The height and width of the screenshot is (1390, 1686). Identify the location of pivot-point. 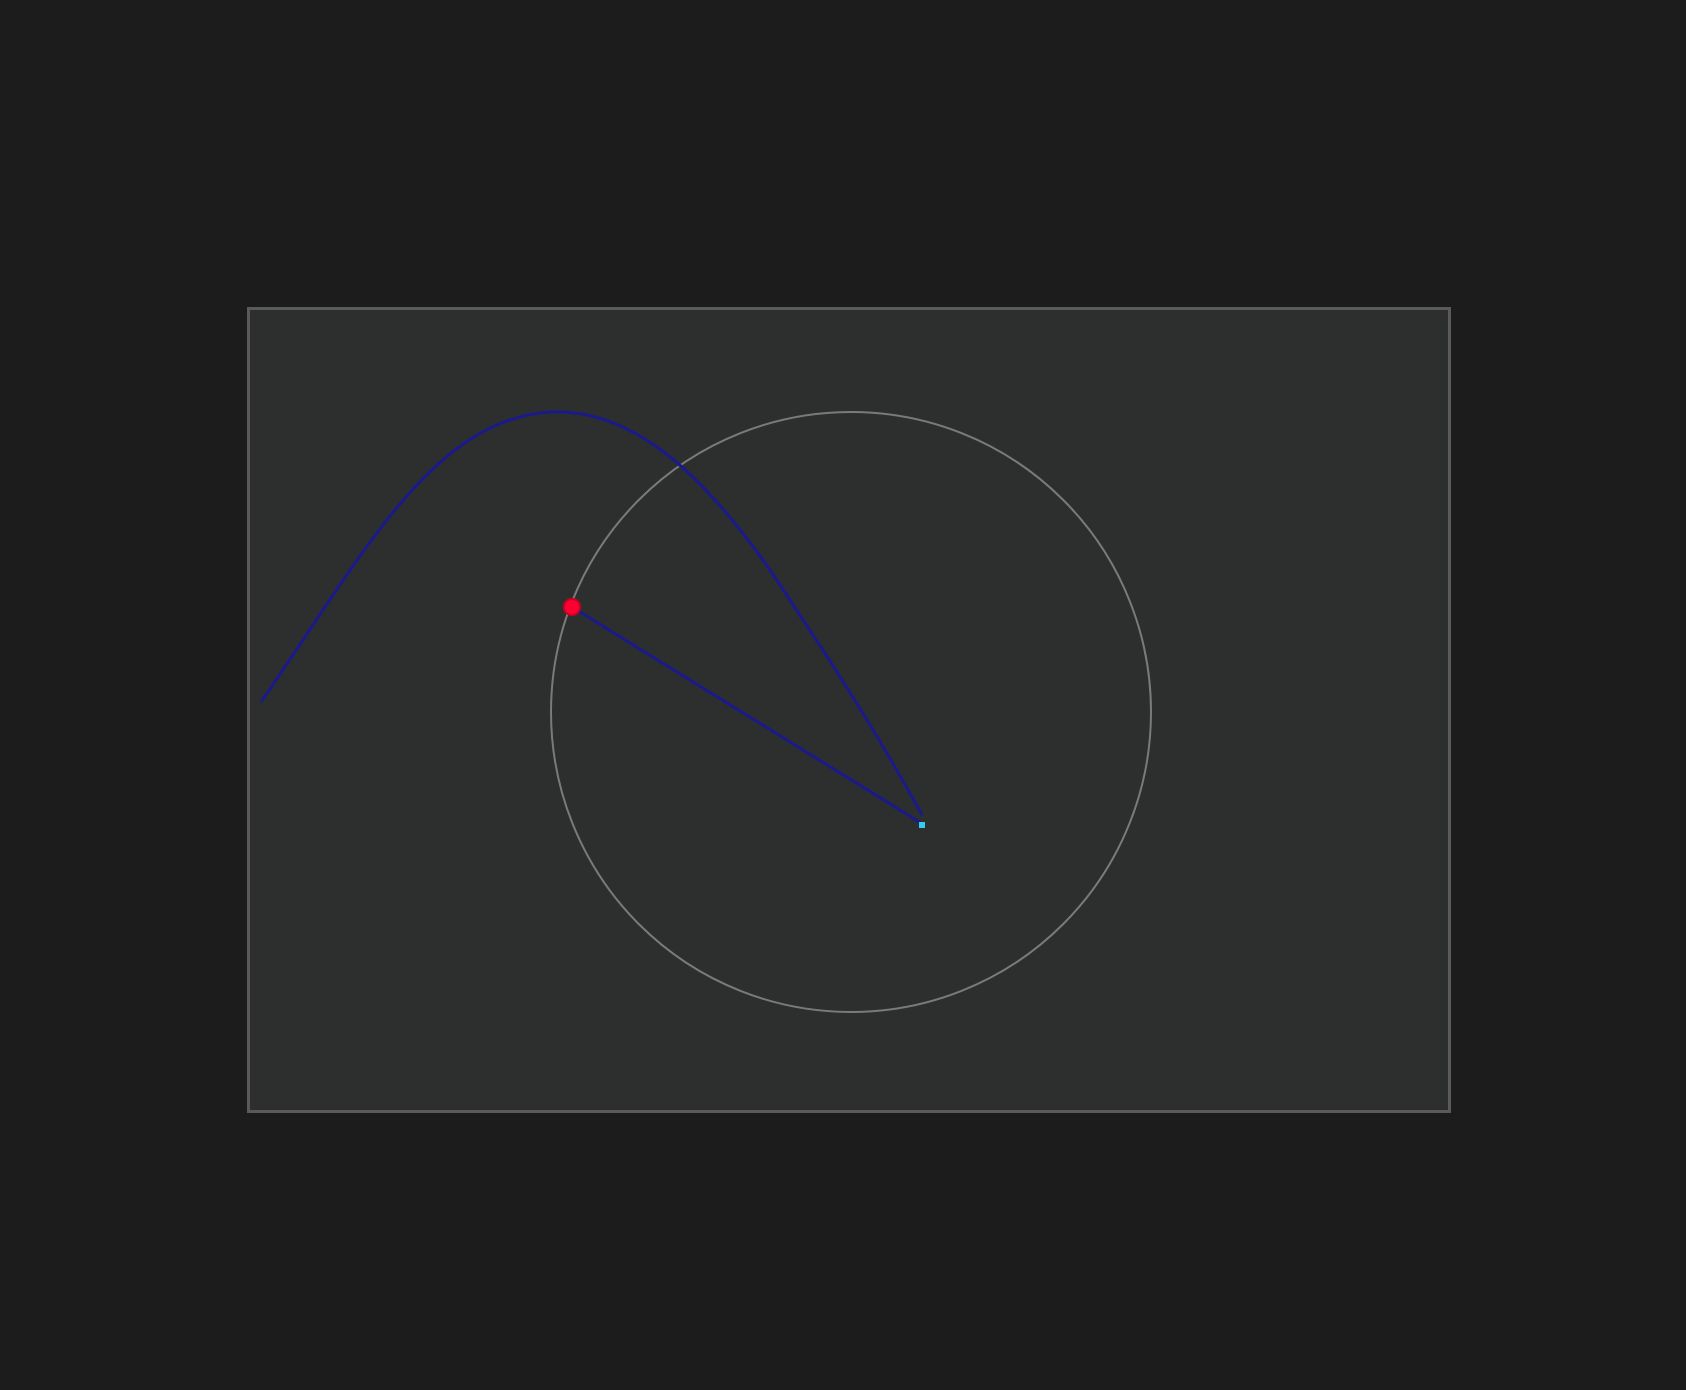
(922, 825).